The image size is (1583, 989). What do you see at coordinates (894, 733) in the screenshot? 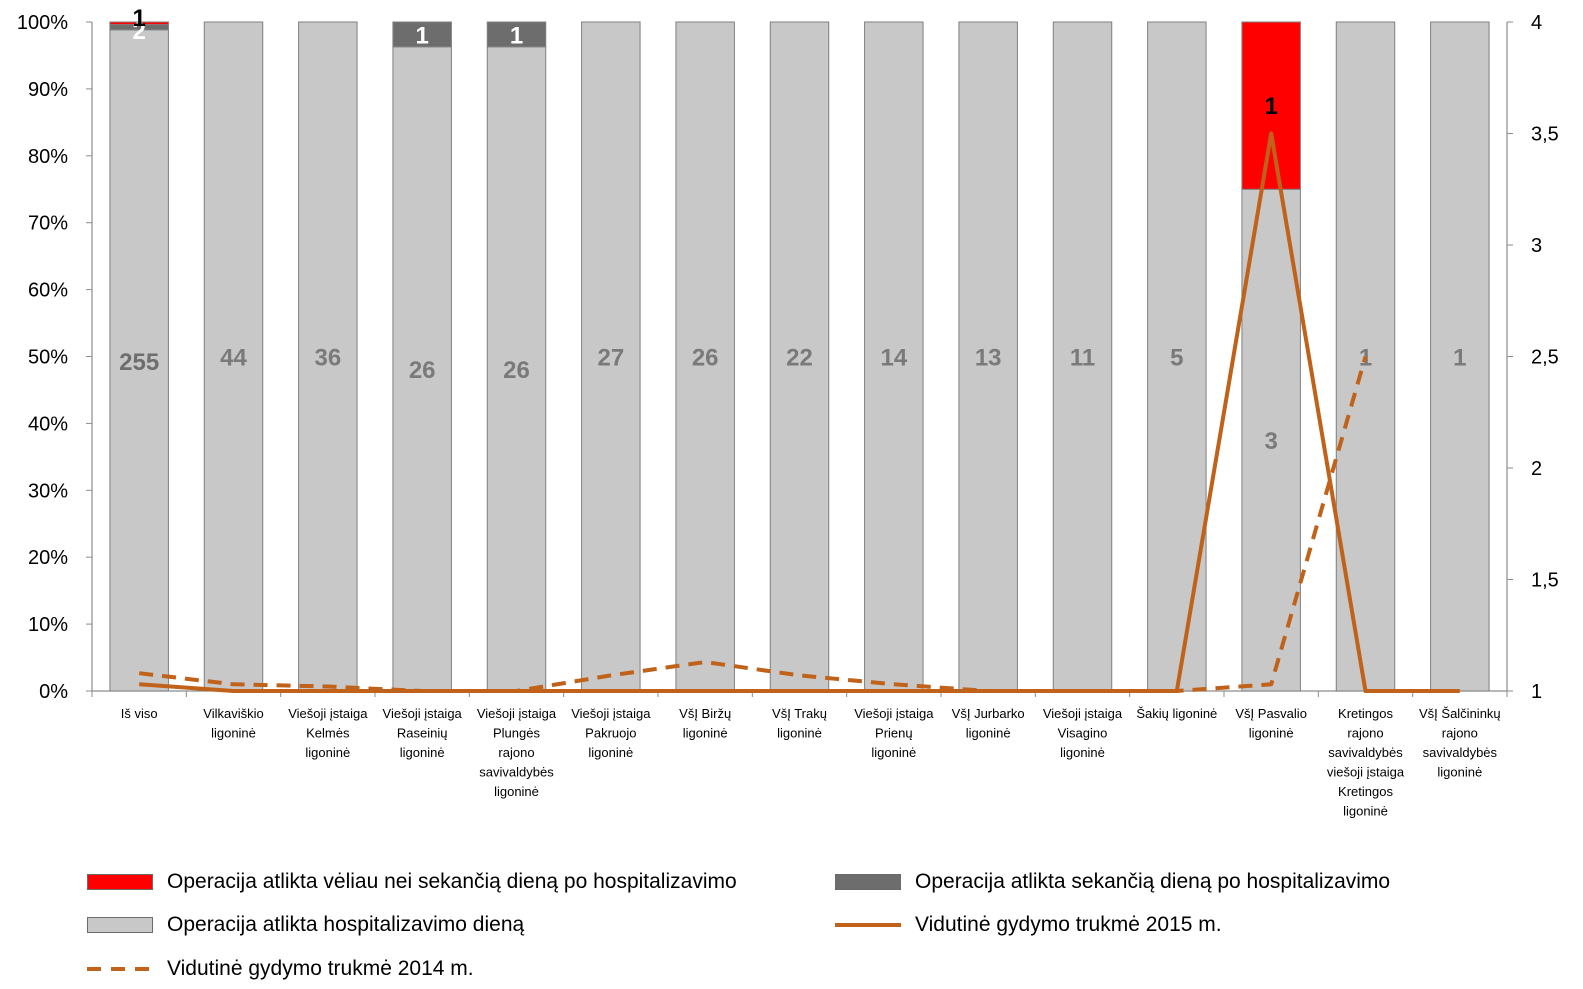
I see `x-category-label: Viešoji įstaiga Prienų ligoninė` at bounding box center [894, 733].